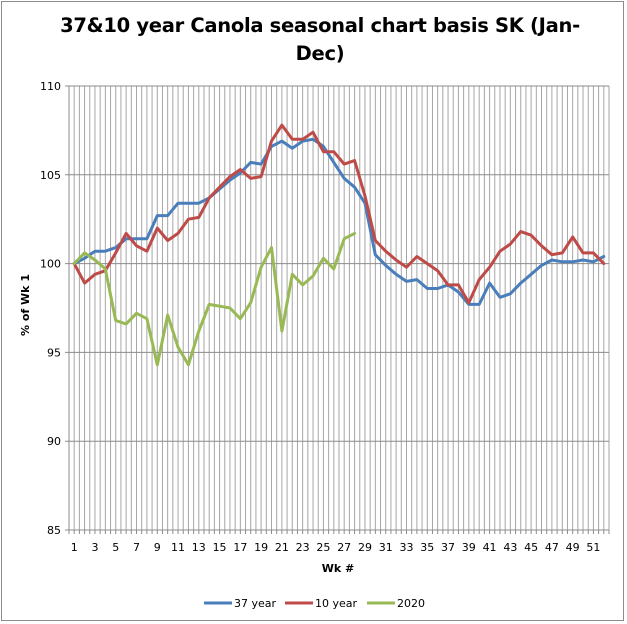 Image resolution: width=627 pixels, height=624 pixels. I want to click on x-tick-label: 17, so click(240, 547).